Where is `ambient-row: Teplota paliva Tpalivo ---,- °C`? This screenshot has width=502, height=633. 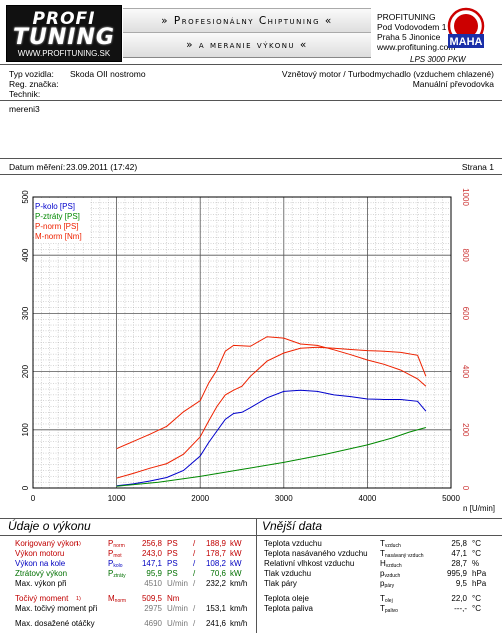 ambient-row: Teplota paliva Tpalivo ---,- °C is located at coordinates (382, 609).